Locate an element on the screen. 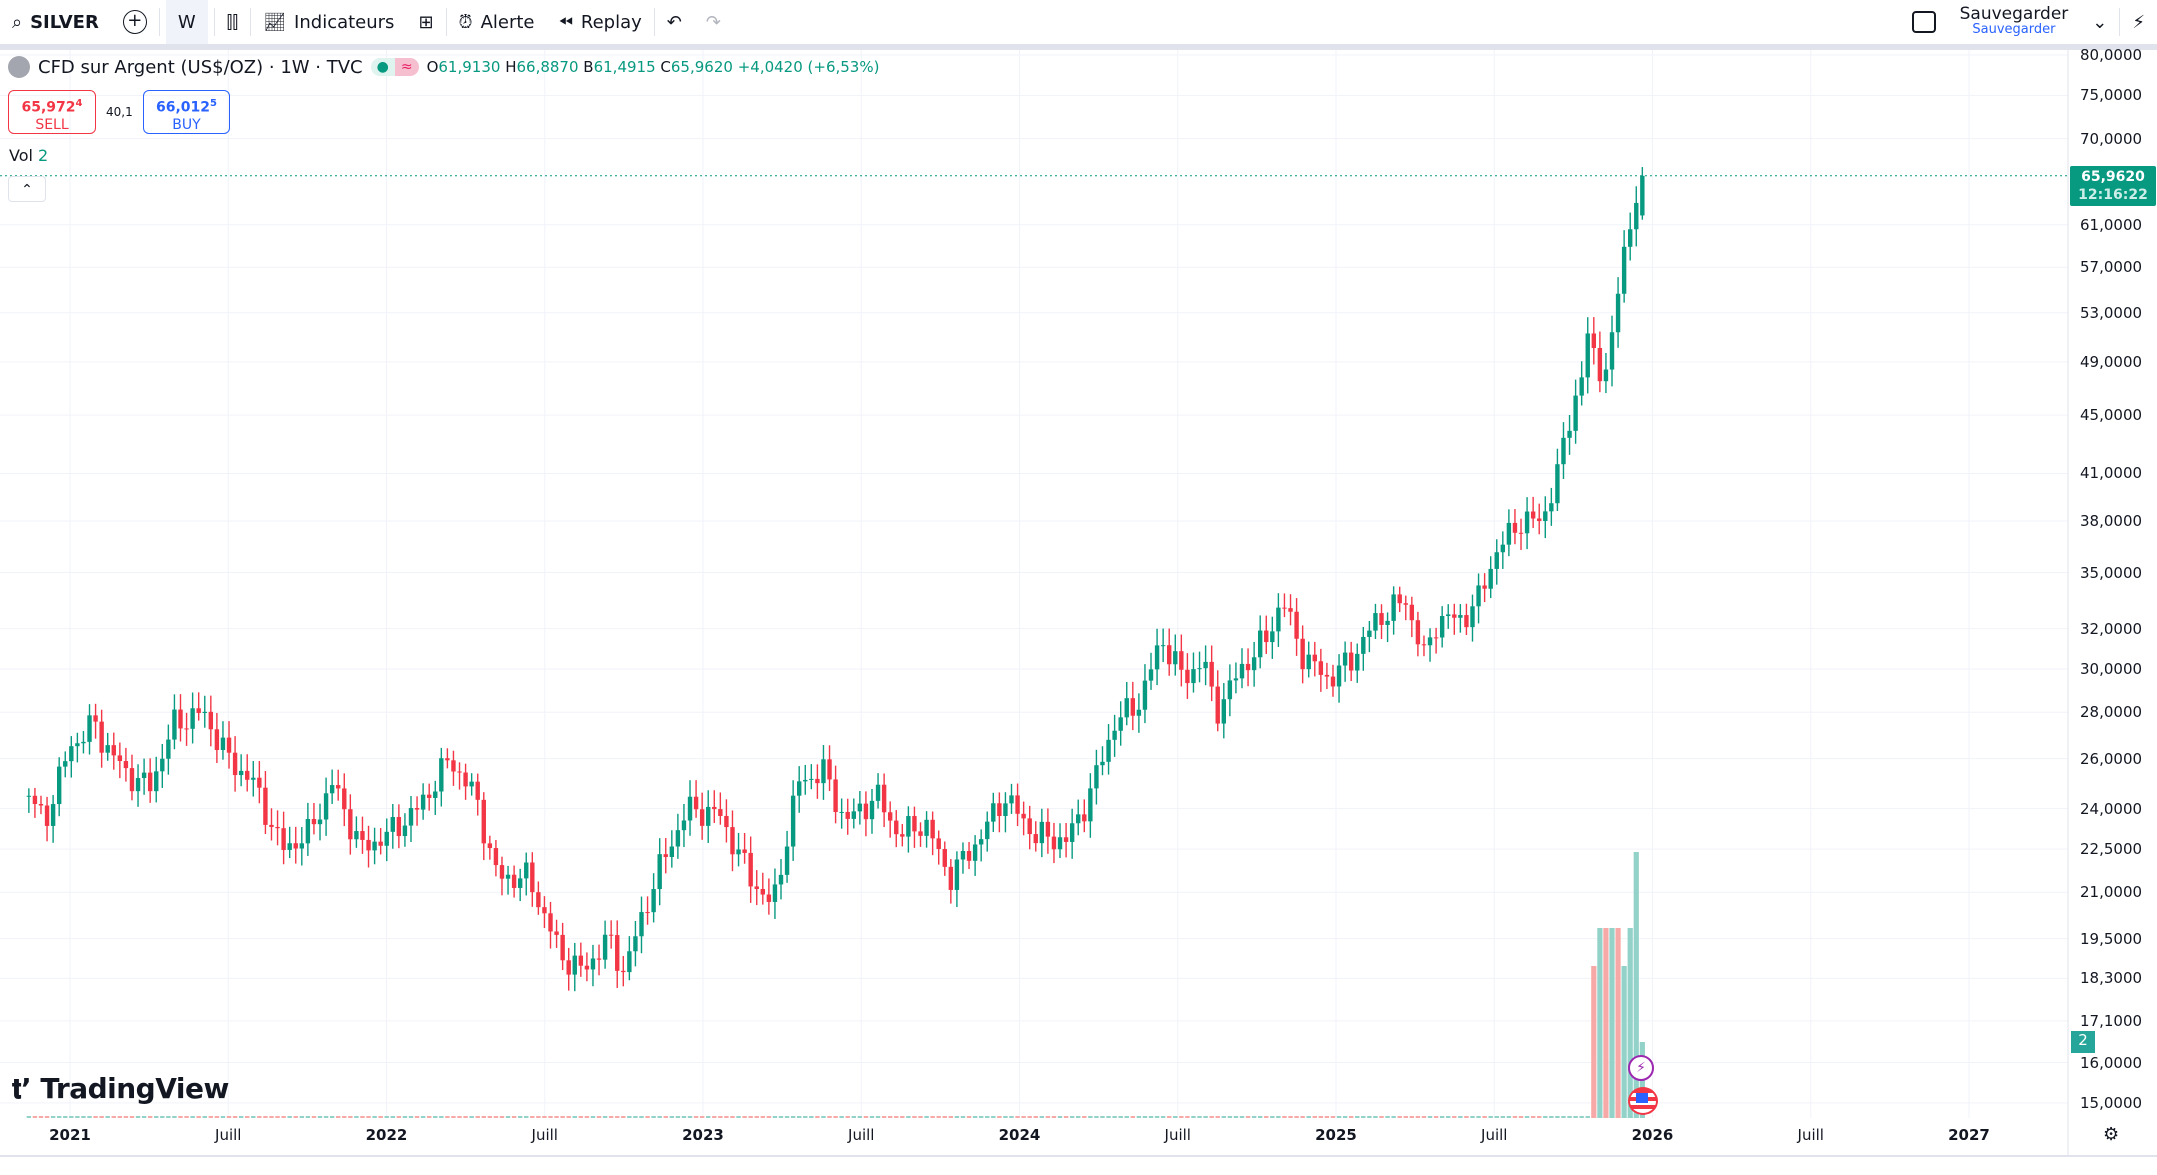 Image resolution: width=2157 pixels, height=1175 pixels. collapse-pane-button: ⌃ is located at coordinates (27, 189).